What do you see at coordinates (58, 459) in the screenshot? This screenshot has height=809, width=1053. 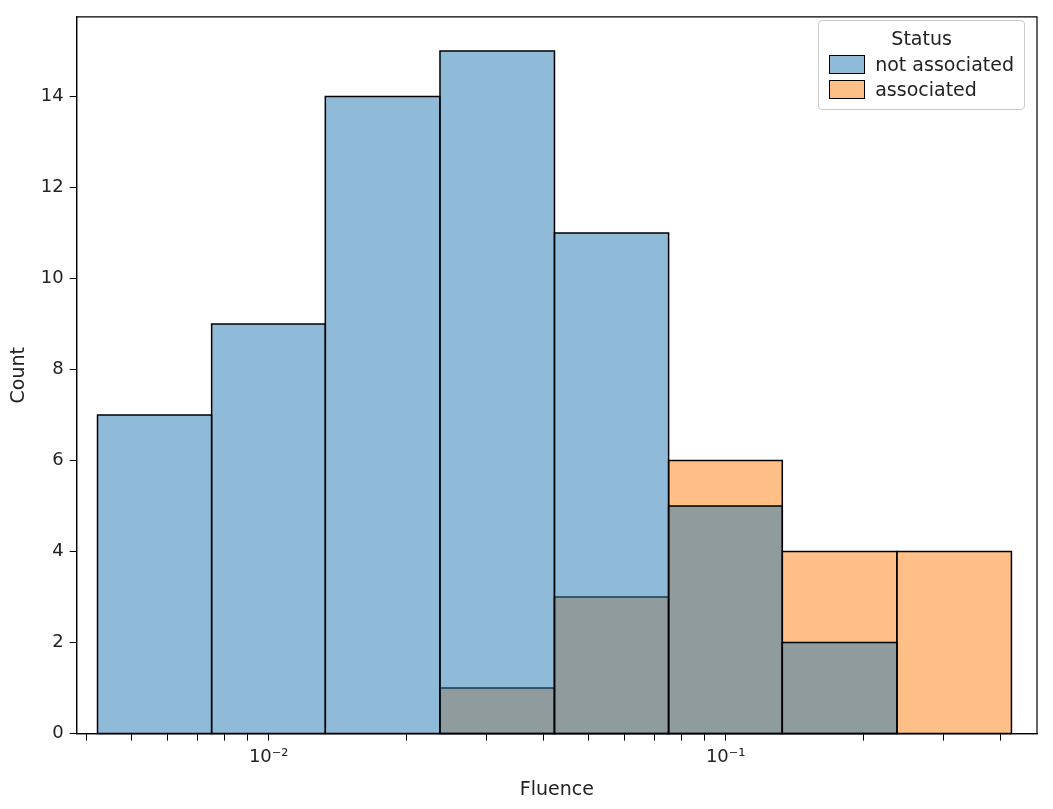 I see `y-tick-label: 6` at bounding box center [58, 459].